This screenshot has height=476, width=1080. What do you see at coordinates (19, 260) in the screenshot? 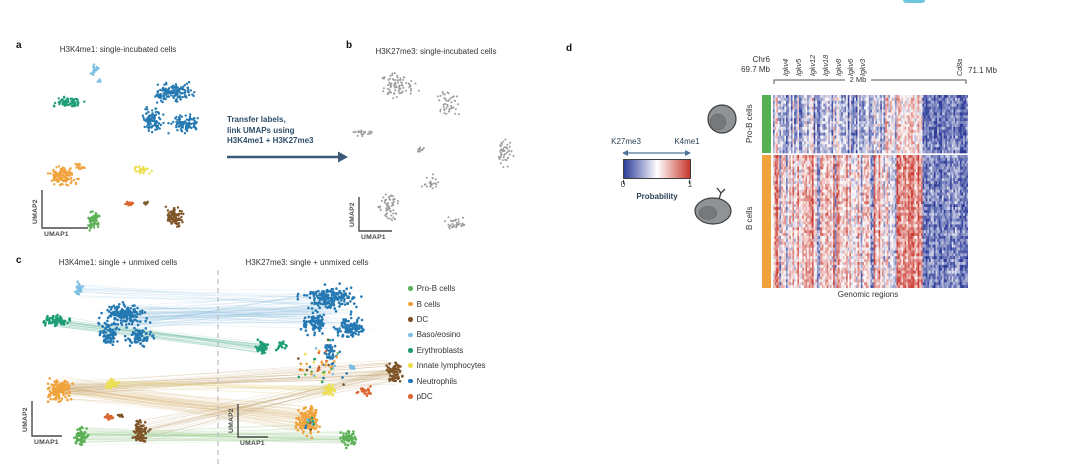
I see `panel-c-label: c` at bounding box center [19, 260].